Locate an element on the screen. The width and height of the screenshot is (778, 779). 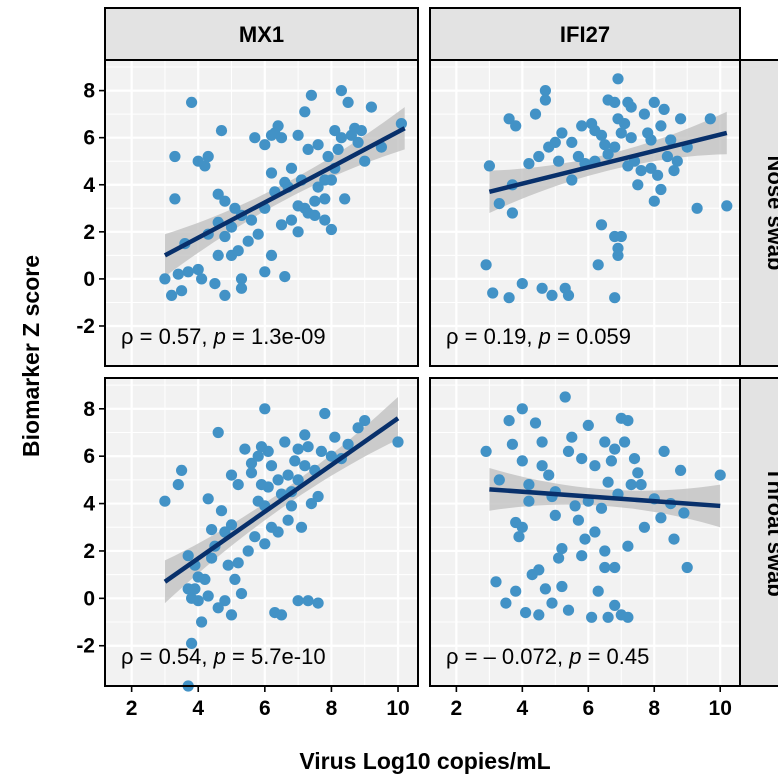
regression-line is located at coordinates (281, 500).